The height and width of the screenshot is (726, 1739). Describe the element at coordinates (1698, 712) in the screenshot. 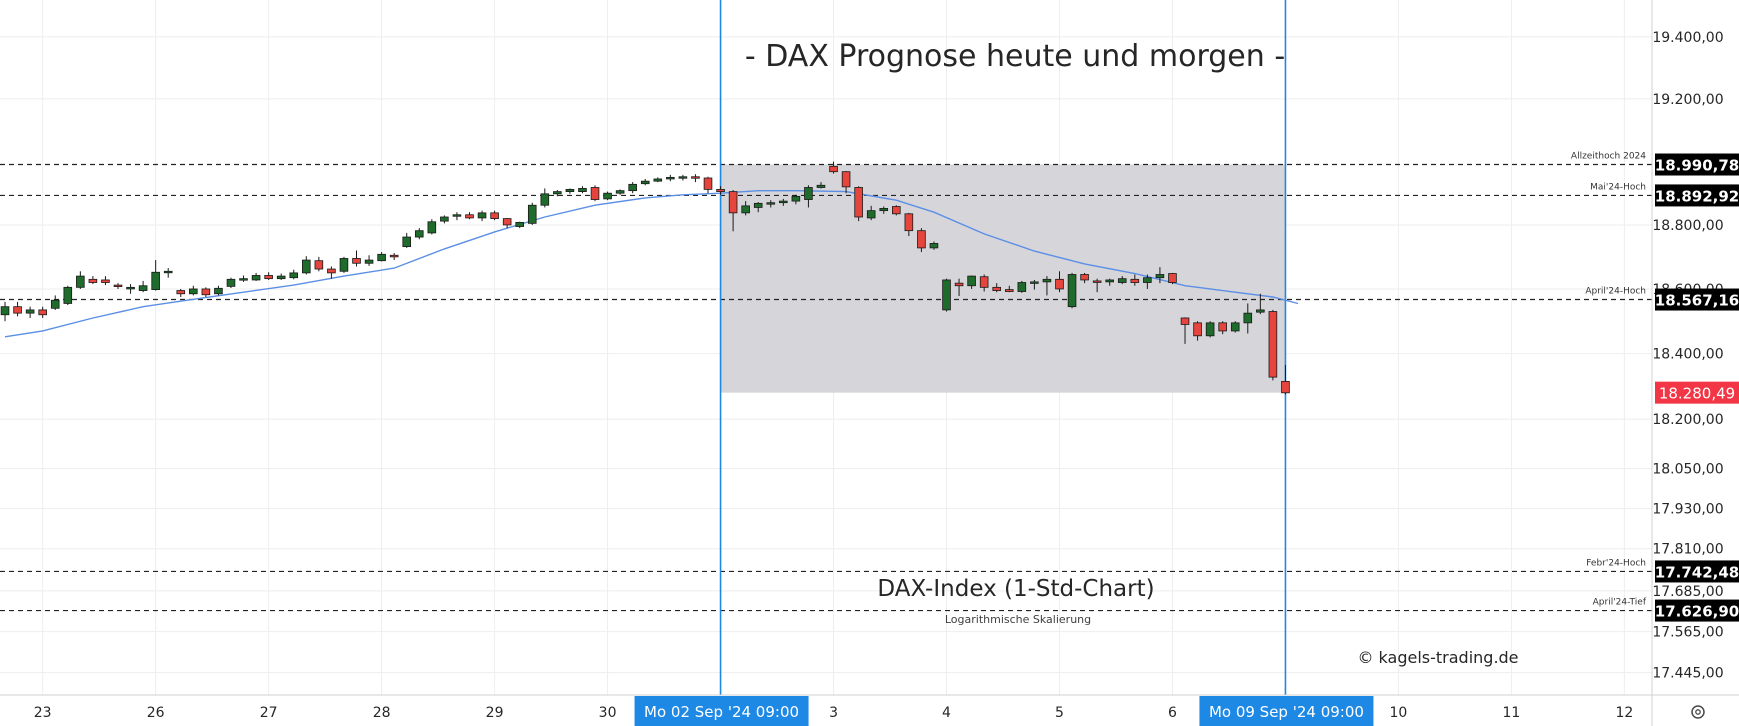

I see `settings-gear-icon` at that location.